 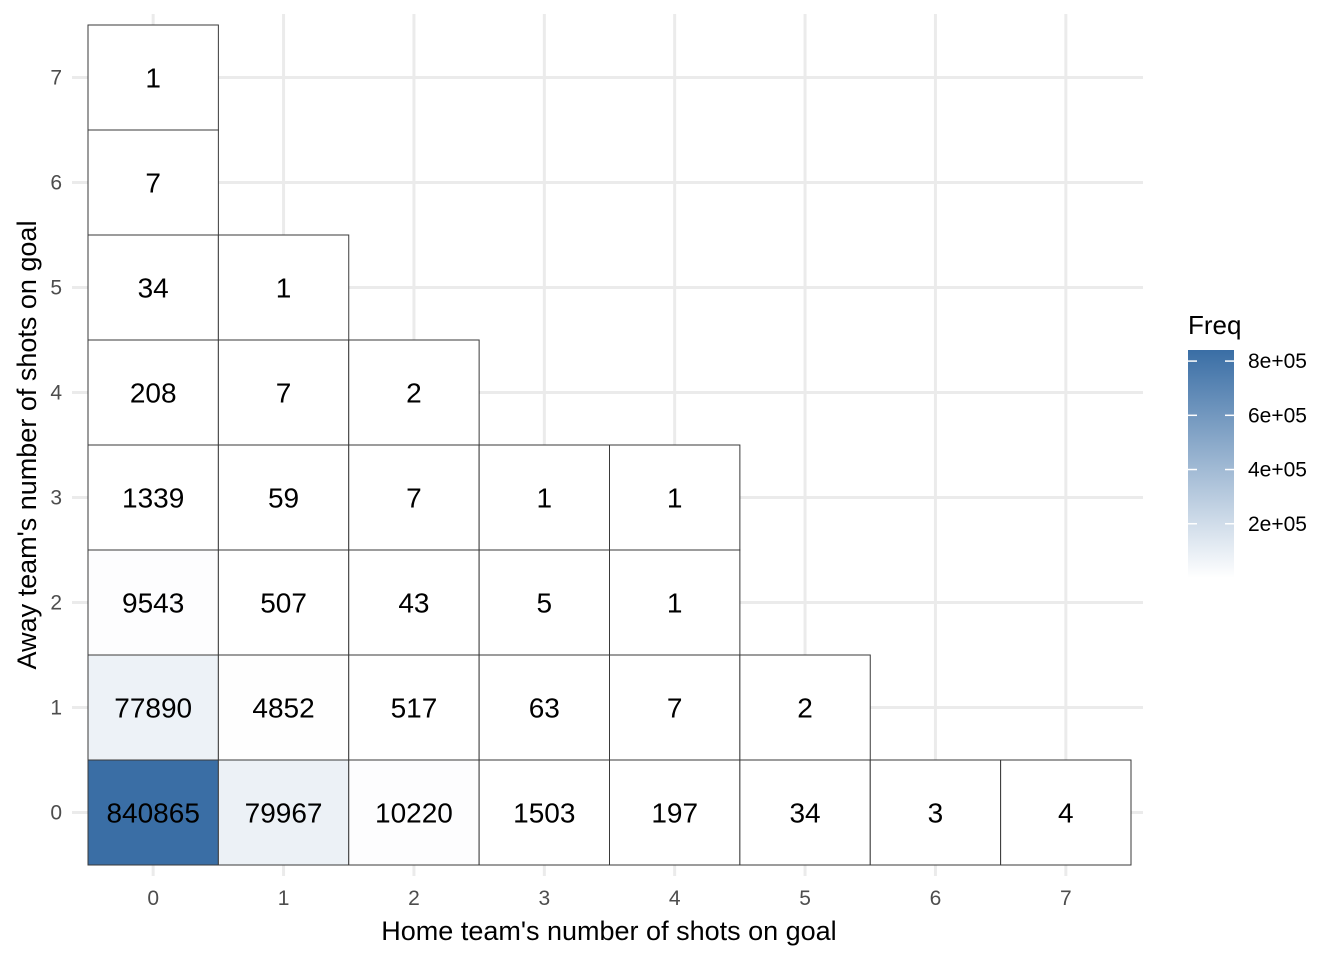 I want to click on cell-value-label: 197, so click(x=674, y=813).